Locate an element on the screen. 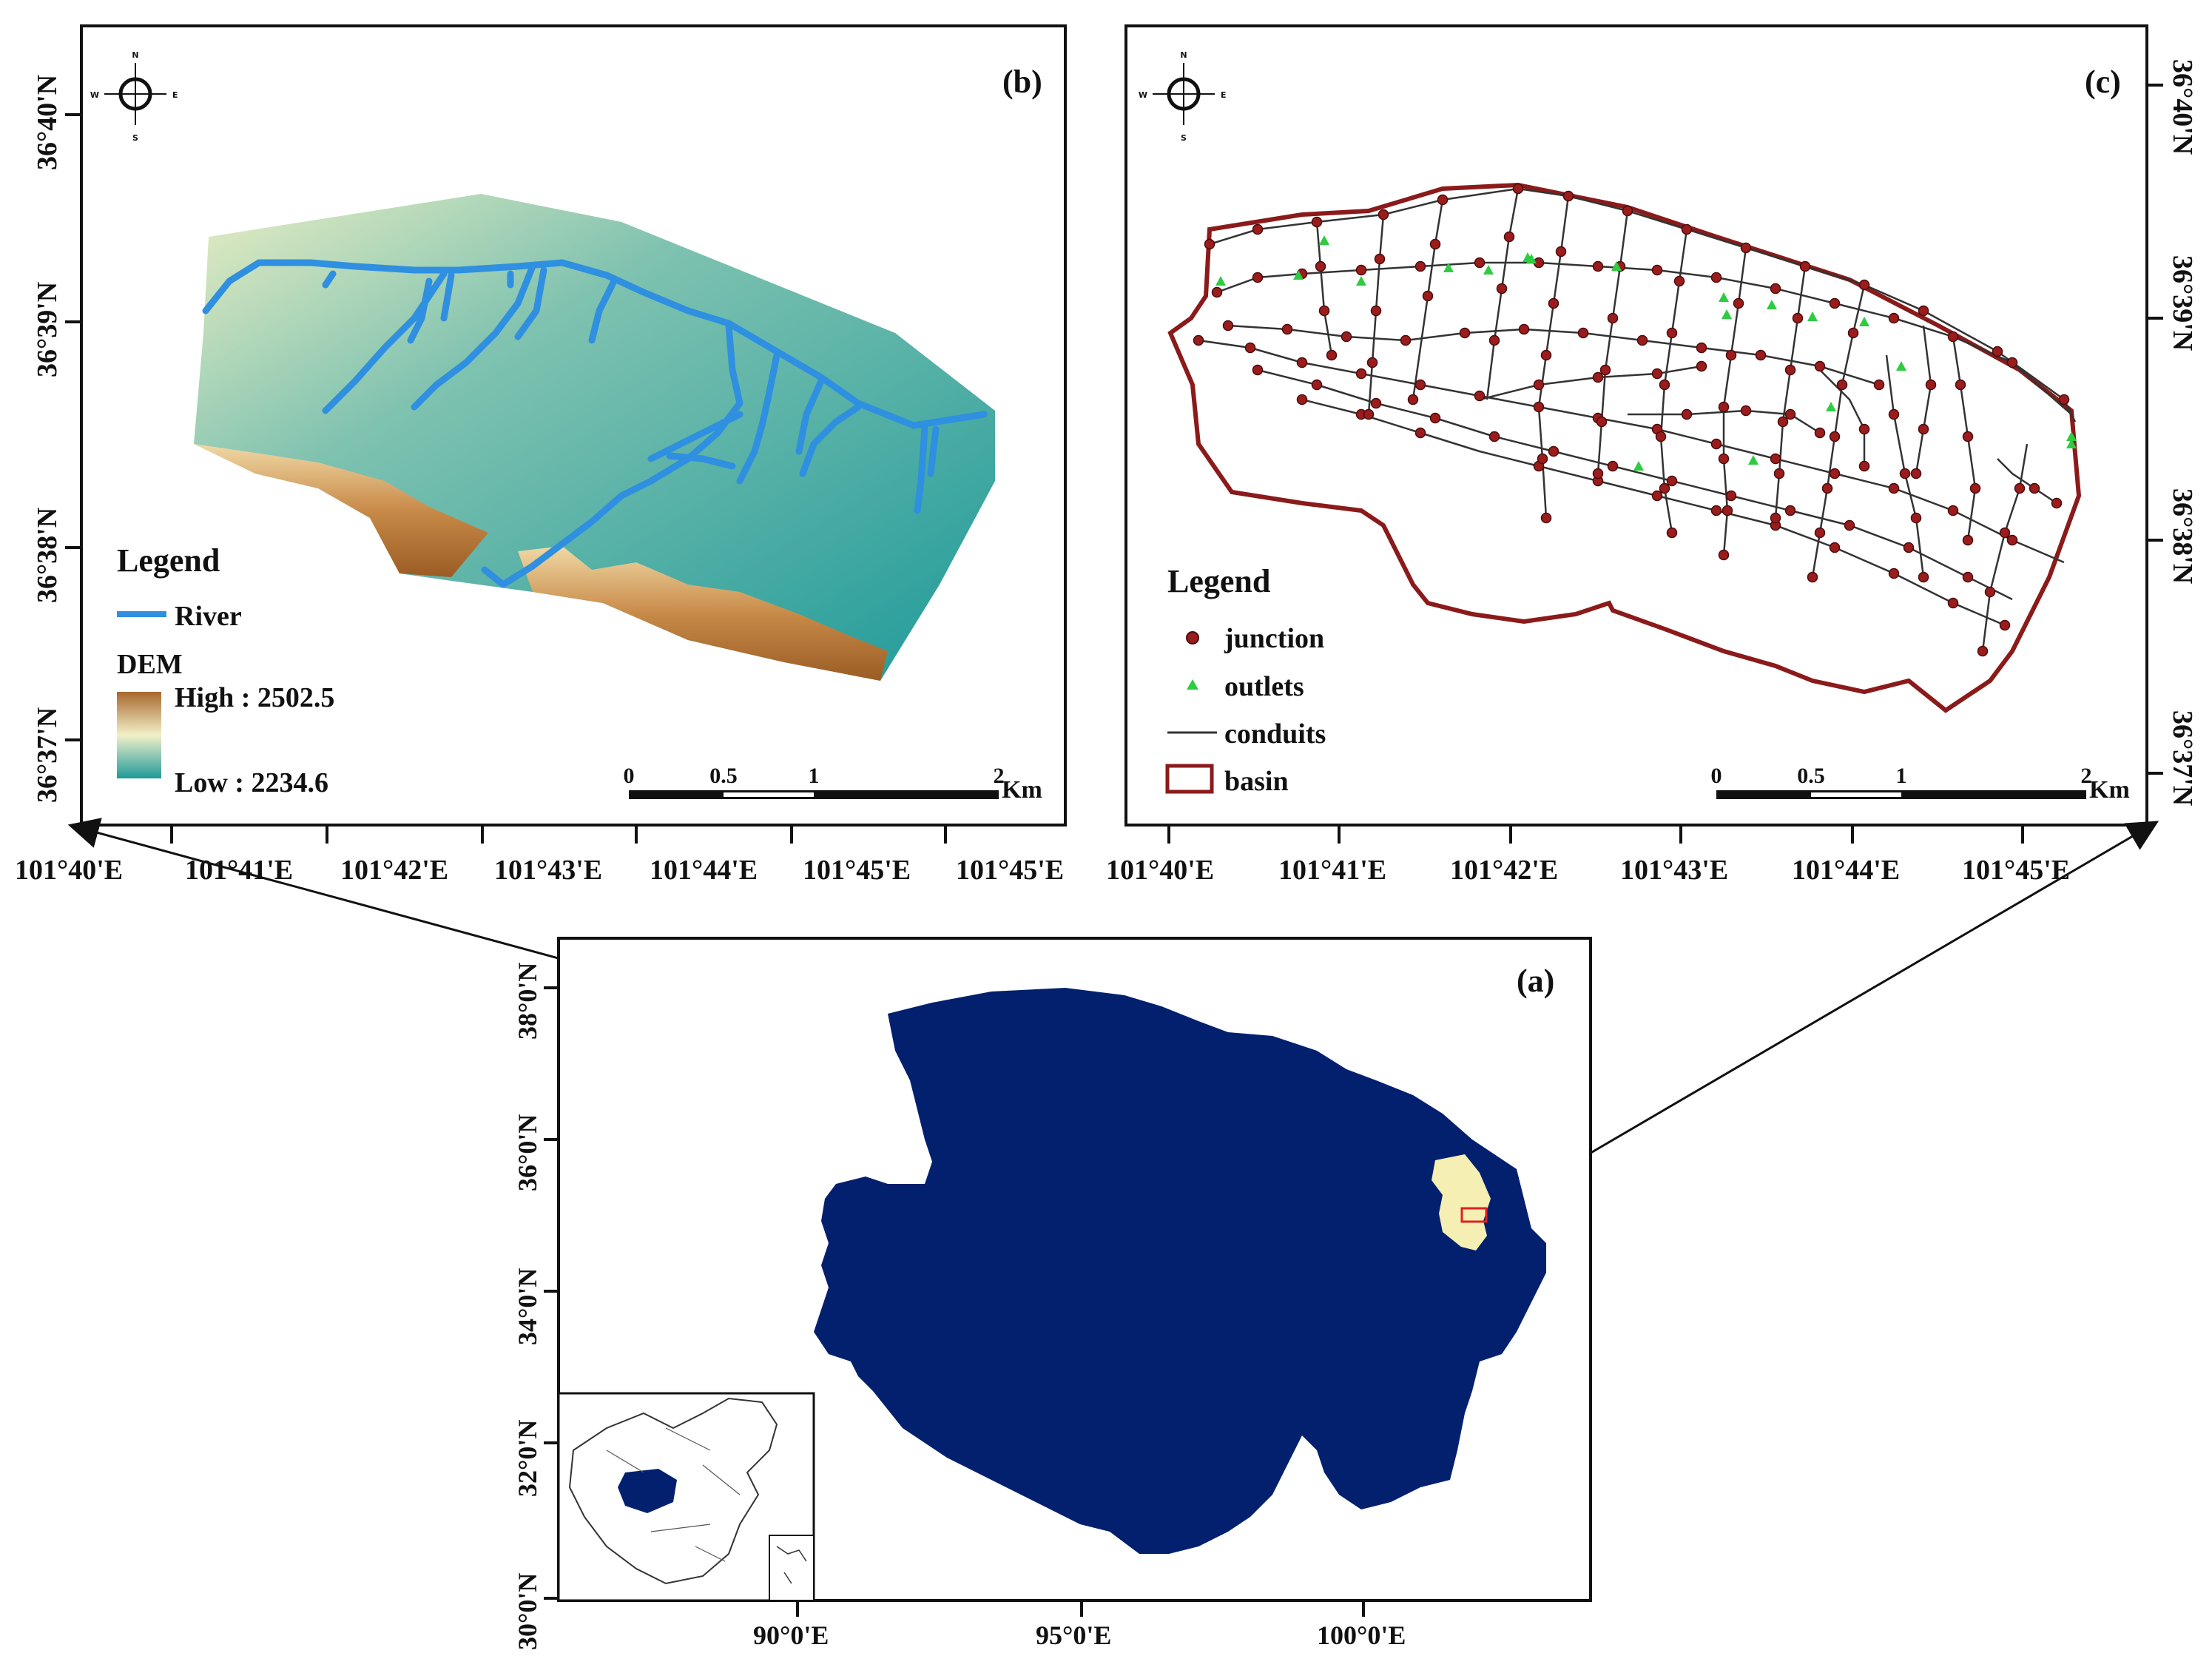 This screenshot has width=2212, height=1673. panel-c-lon-3: 101°43'E is located at coordinates (1674, 871).